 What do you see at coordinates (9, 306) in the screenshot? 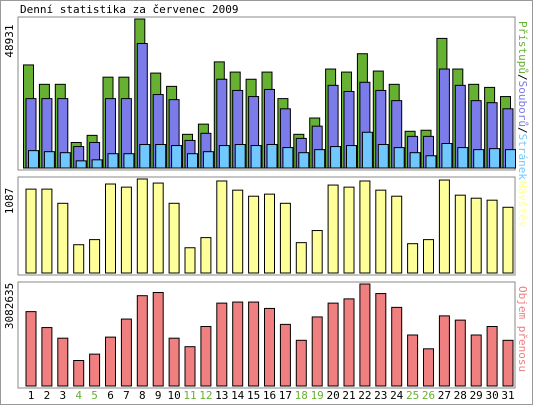
I see `y-tick: 3082635` at bounding box center [9, 306].